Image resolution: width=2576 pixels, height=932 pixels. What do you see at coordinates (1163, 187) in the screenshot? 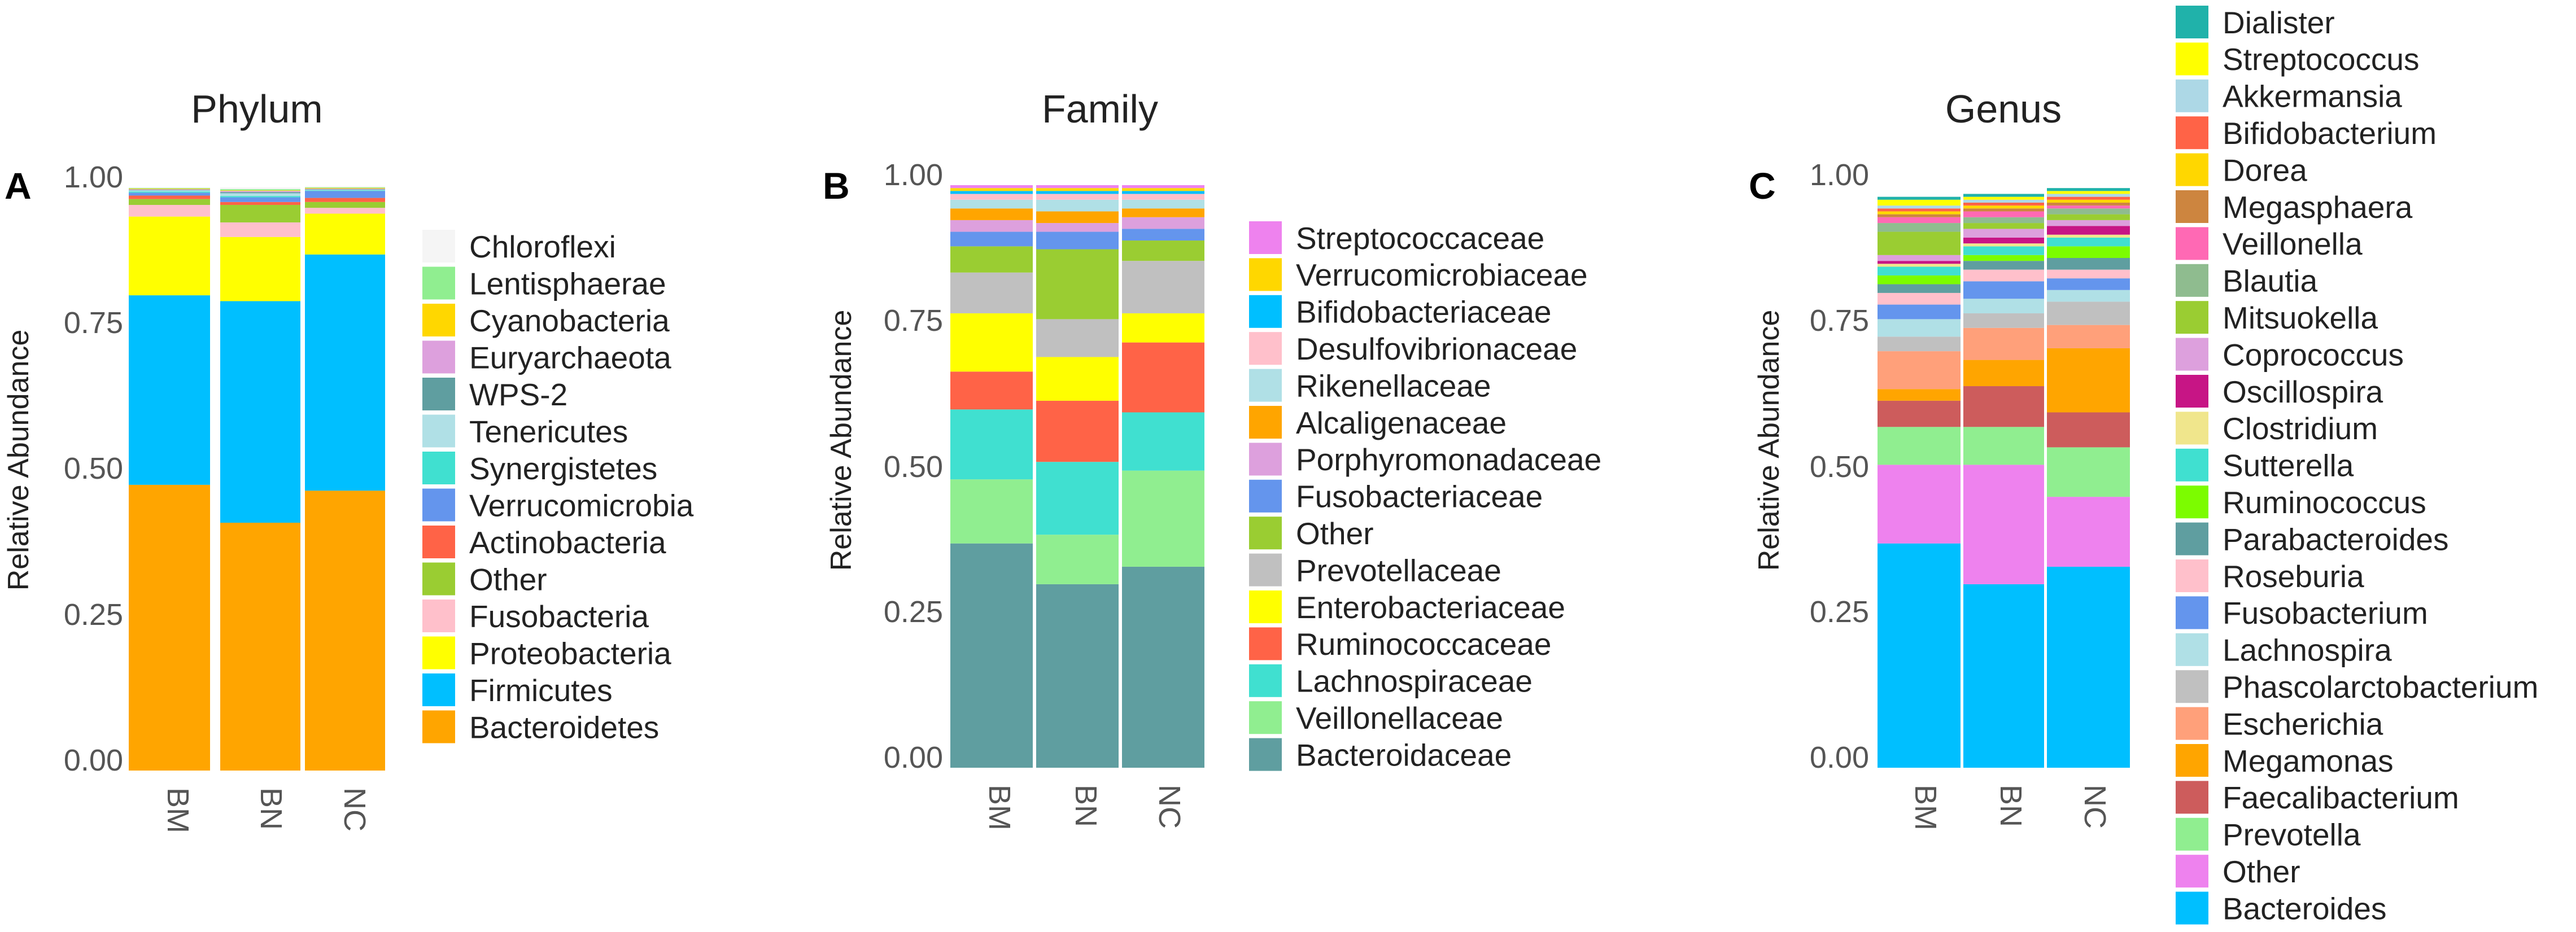
I see `bar-segment-nc-streptococcaceae` at bounding box center [1163, 187].